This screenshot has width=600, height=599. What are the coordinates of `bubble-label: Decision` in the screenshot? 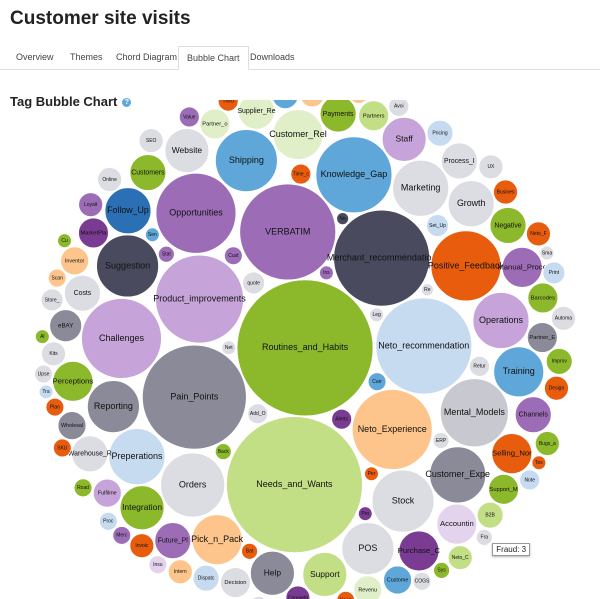 It's located at (235, 583).